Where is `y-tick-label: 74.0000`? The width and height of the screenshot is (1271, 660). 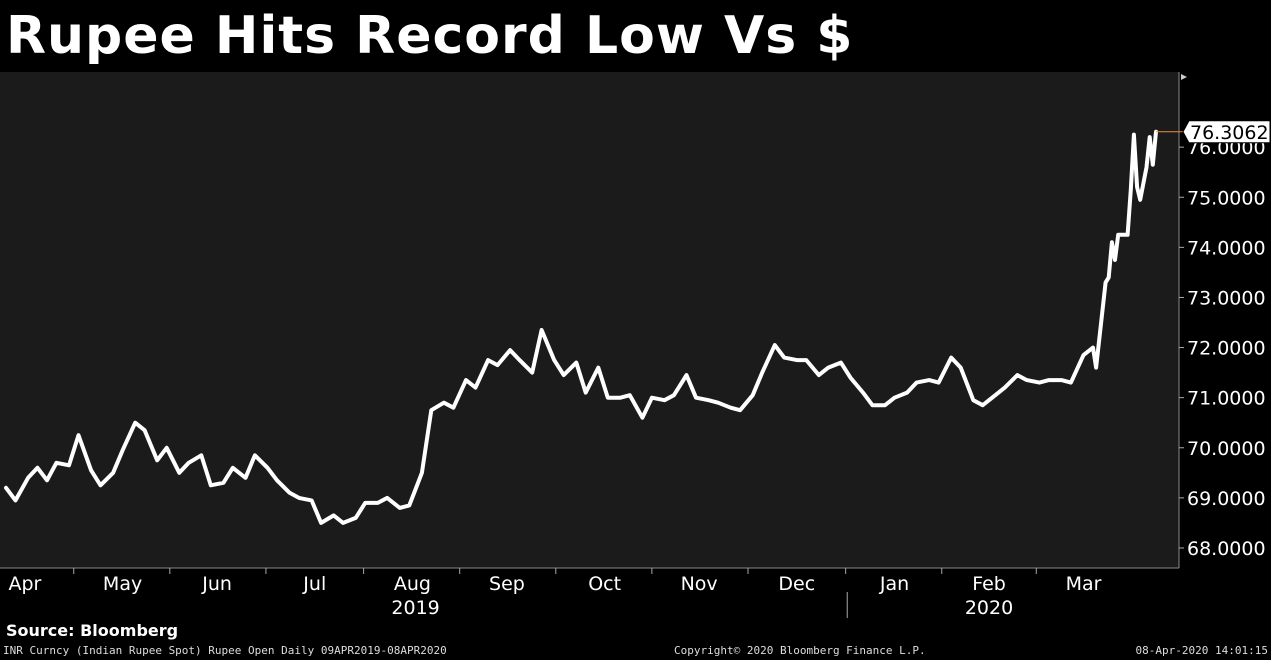 y-tick-label: 74.0000 is located at coordinates (1226, 248).